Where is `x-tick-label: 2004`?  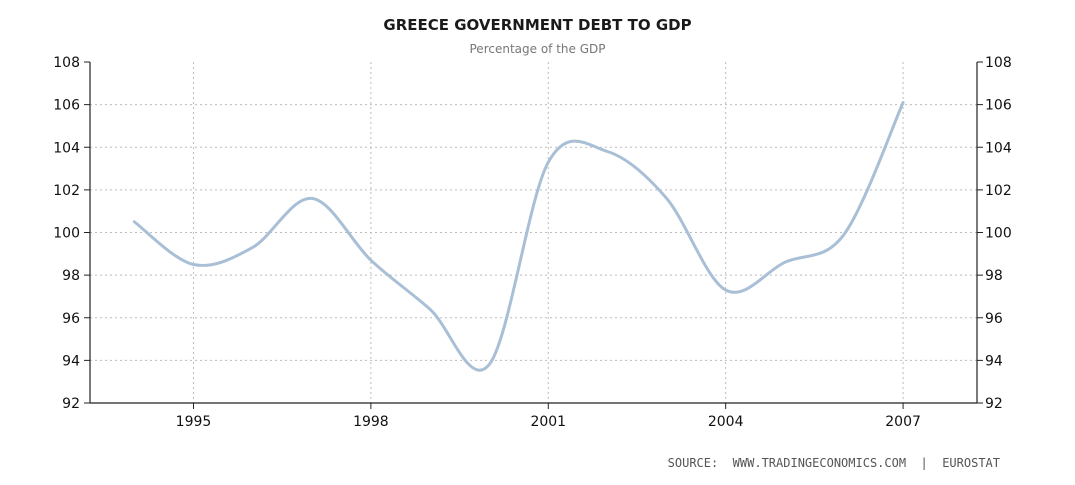 x-tick-label: 2004 is located at coordinates (726, 422).